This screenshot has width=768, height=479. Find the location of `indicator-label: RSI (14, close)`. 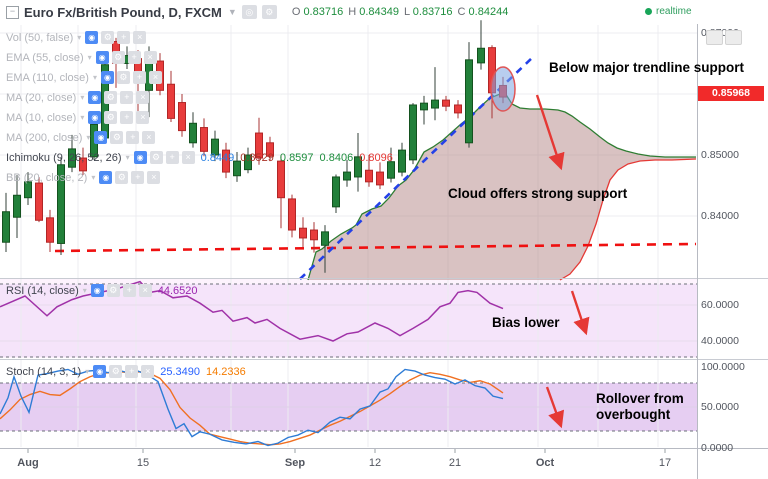

indicator-label: RSI (14, close) is located at coordinates (42, 290).